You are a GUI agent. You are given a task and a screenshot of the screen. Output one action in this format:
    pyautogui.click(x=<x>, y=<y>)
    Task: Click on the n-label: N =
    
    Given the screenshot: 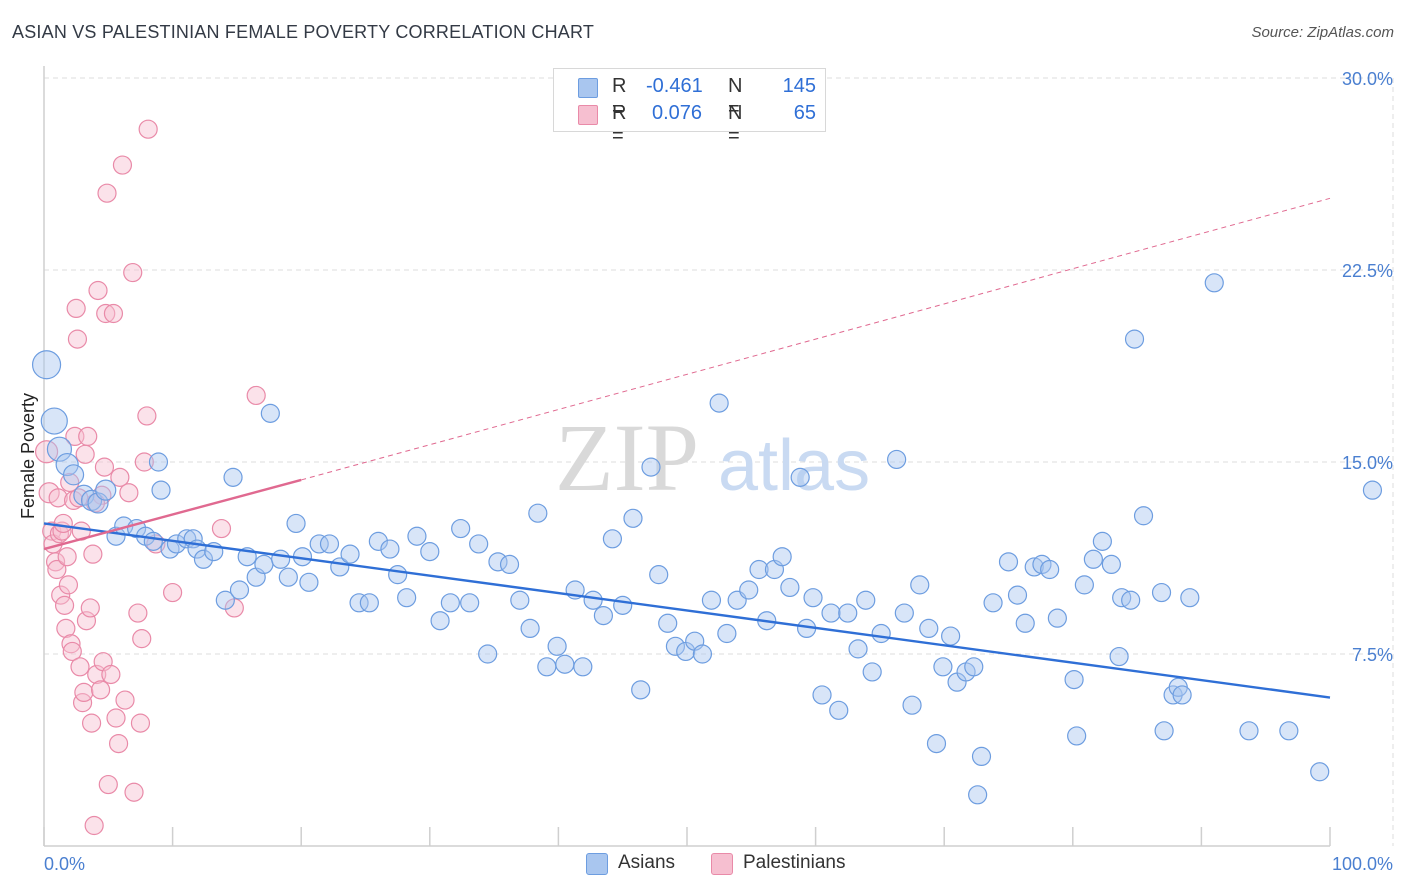 What is the action you would take?
    pyautogui.click(x=735, y=124)
    